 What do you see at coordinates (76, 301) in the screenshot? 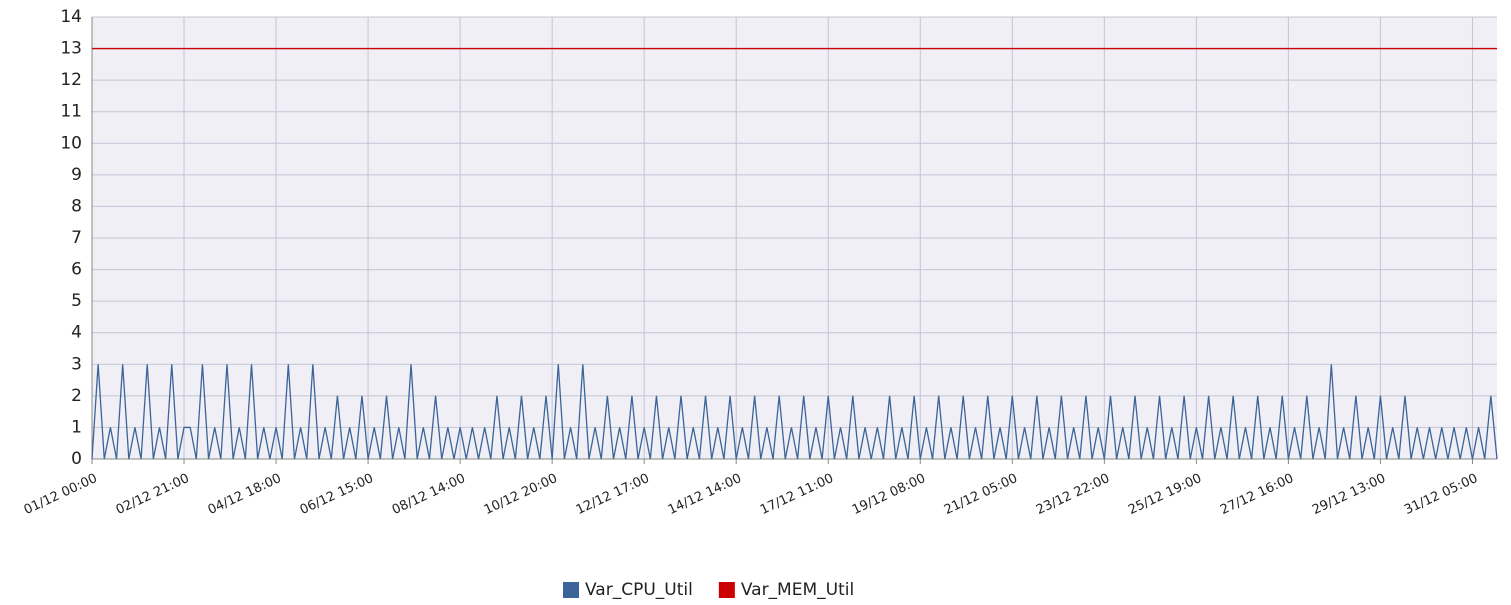
I see `y-tick-label: 5` at bounding box center [76, 301].